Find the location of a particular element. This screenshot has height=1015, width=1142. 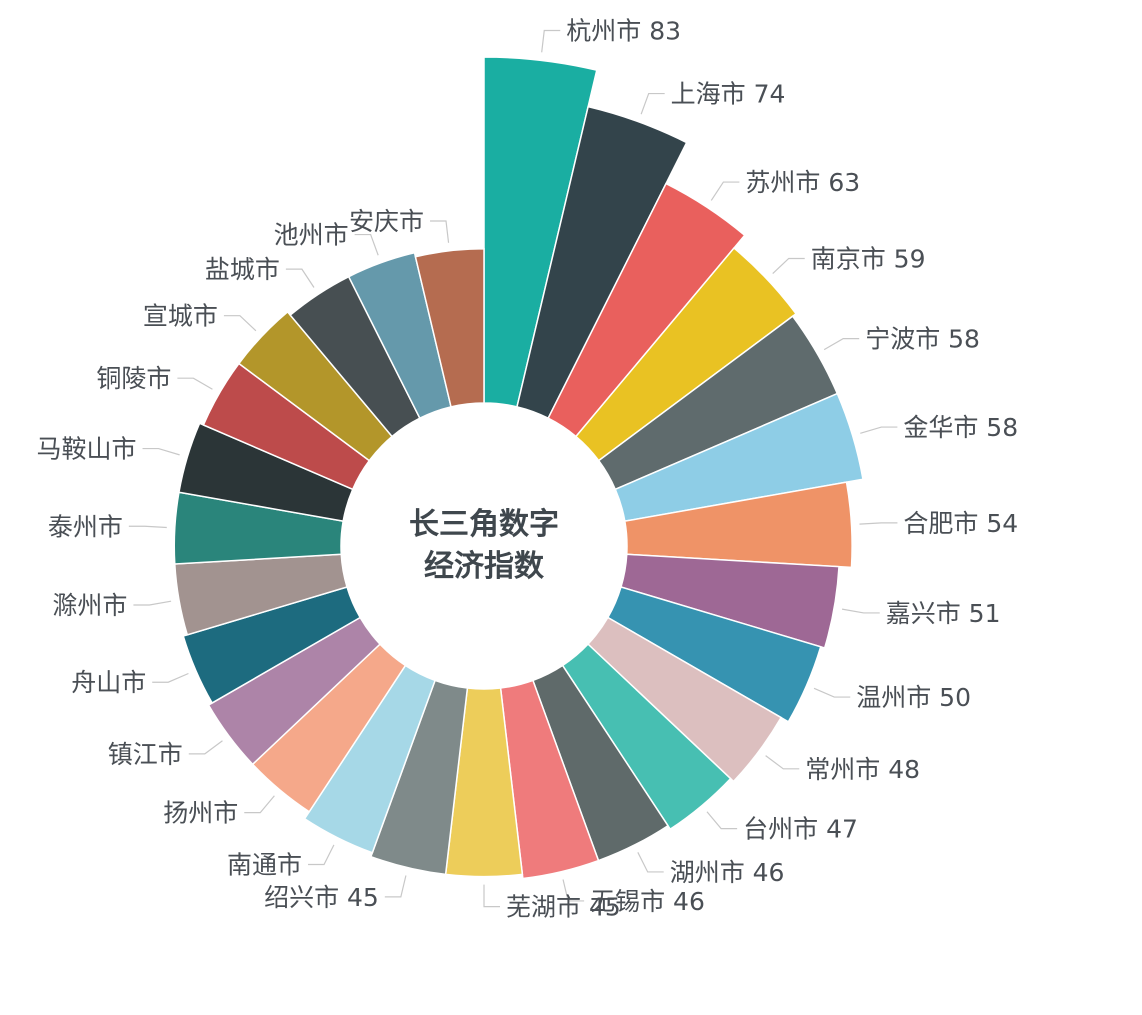

leader-line-合肥市 is located at coordinates (878, 523).